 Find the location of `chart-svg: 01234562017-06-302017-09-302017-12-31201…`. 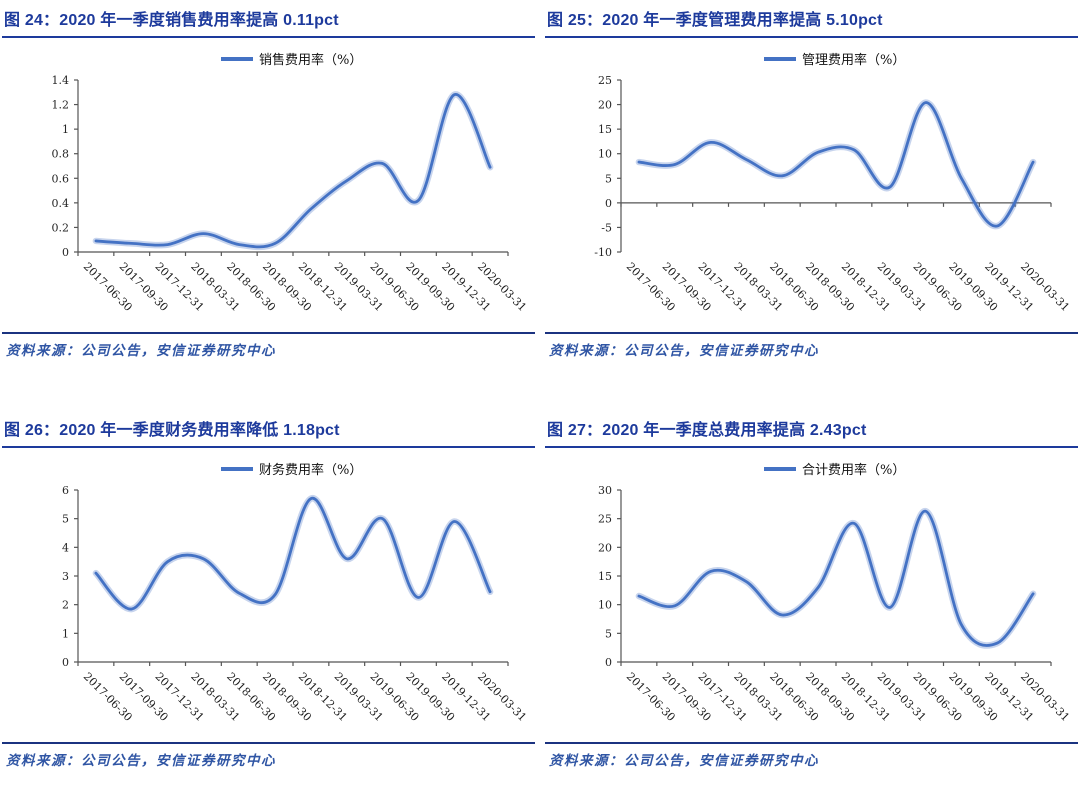

chart-svg: 01234562017-06-302017-09-302017-12-31201… is located at coordinates (295, 593).